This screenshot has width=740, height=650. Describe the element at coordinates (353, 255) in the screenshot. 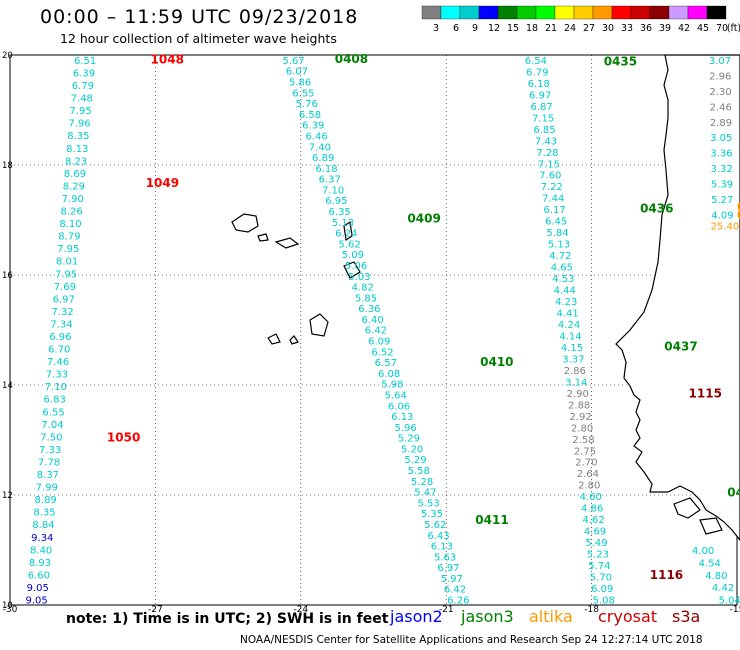

I see `swh-value: 5.09` at that location.